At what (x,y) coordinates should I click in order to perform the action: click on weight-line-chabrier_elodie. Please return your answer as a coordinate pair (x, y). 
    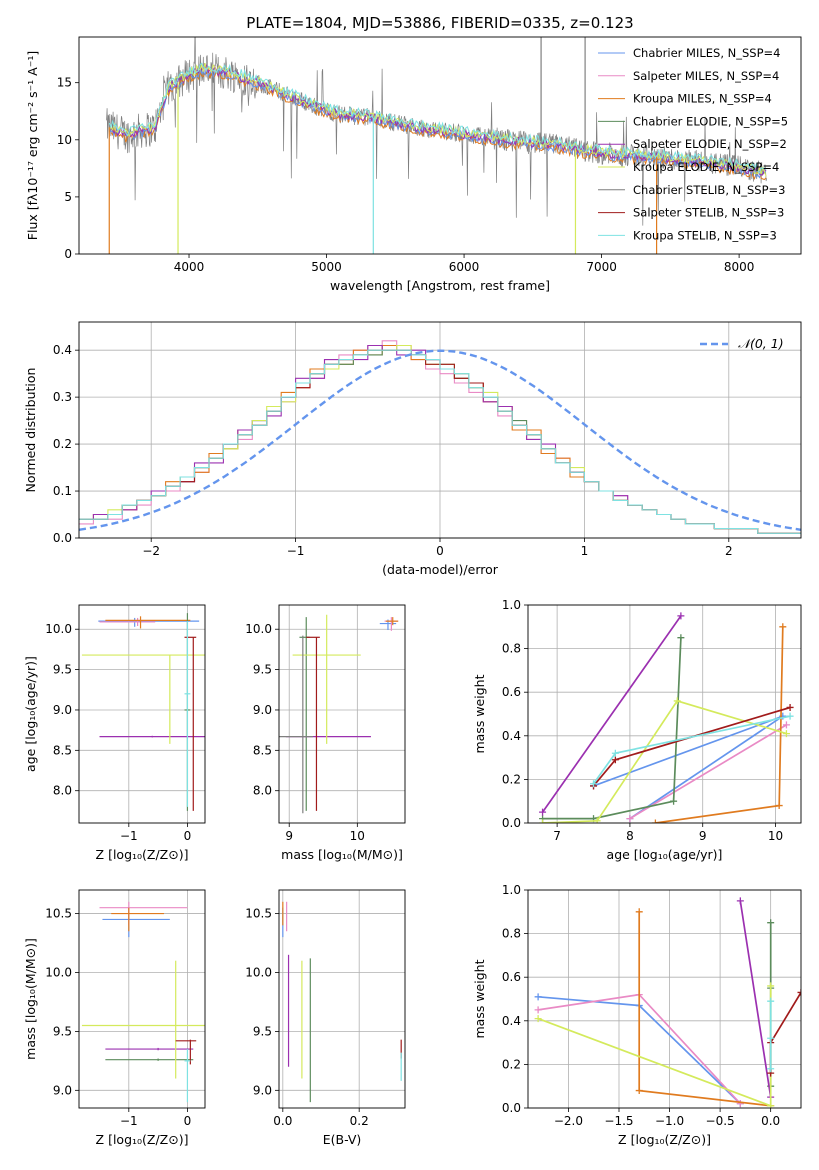
    Looking at the image, I should click on (612, 728).